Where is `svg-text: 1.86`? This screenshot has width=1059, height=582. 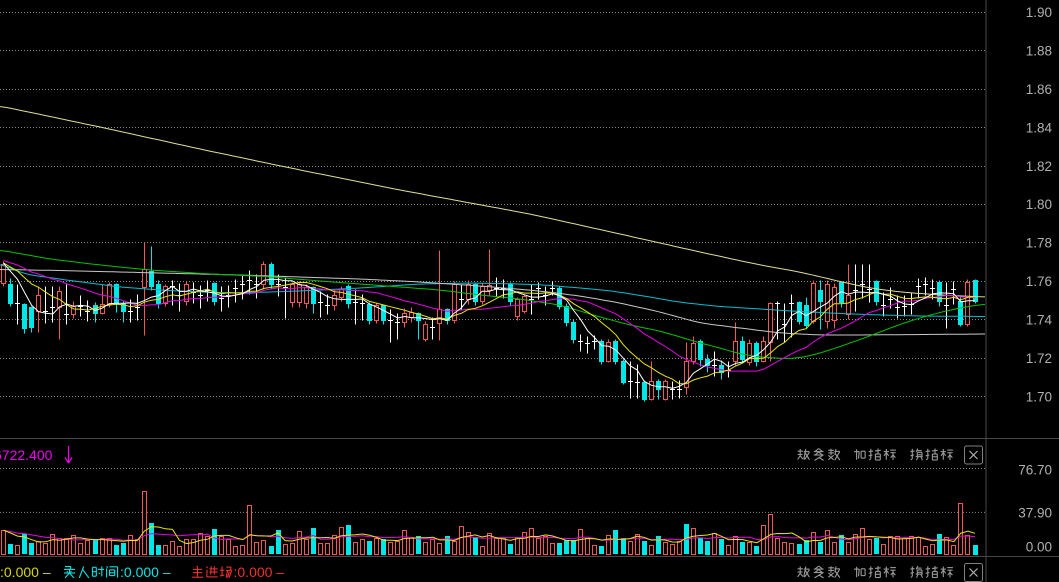 svg-text: 1.86 is located at coordinates (1039, 89).